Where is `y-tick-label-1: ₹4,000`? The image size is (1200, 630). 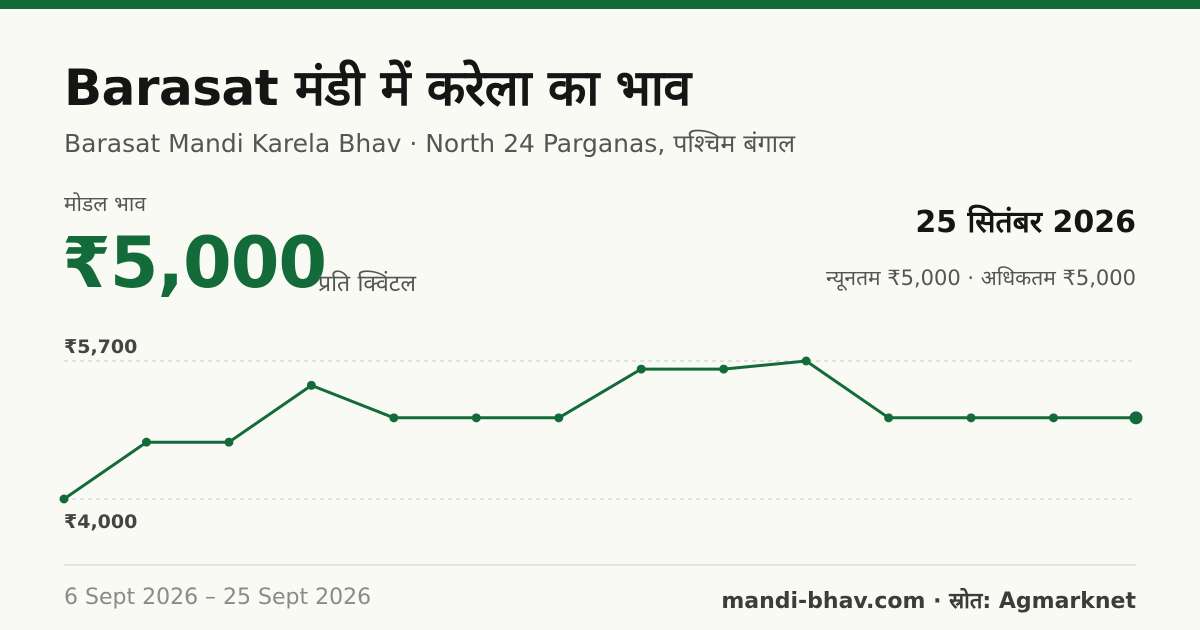
y-tick-label-1: ₹4,000 is located at coordinates (100, 522).